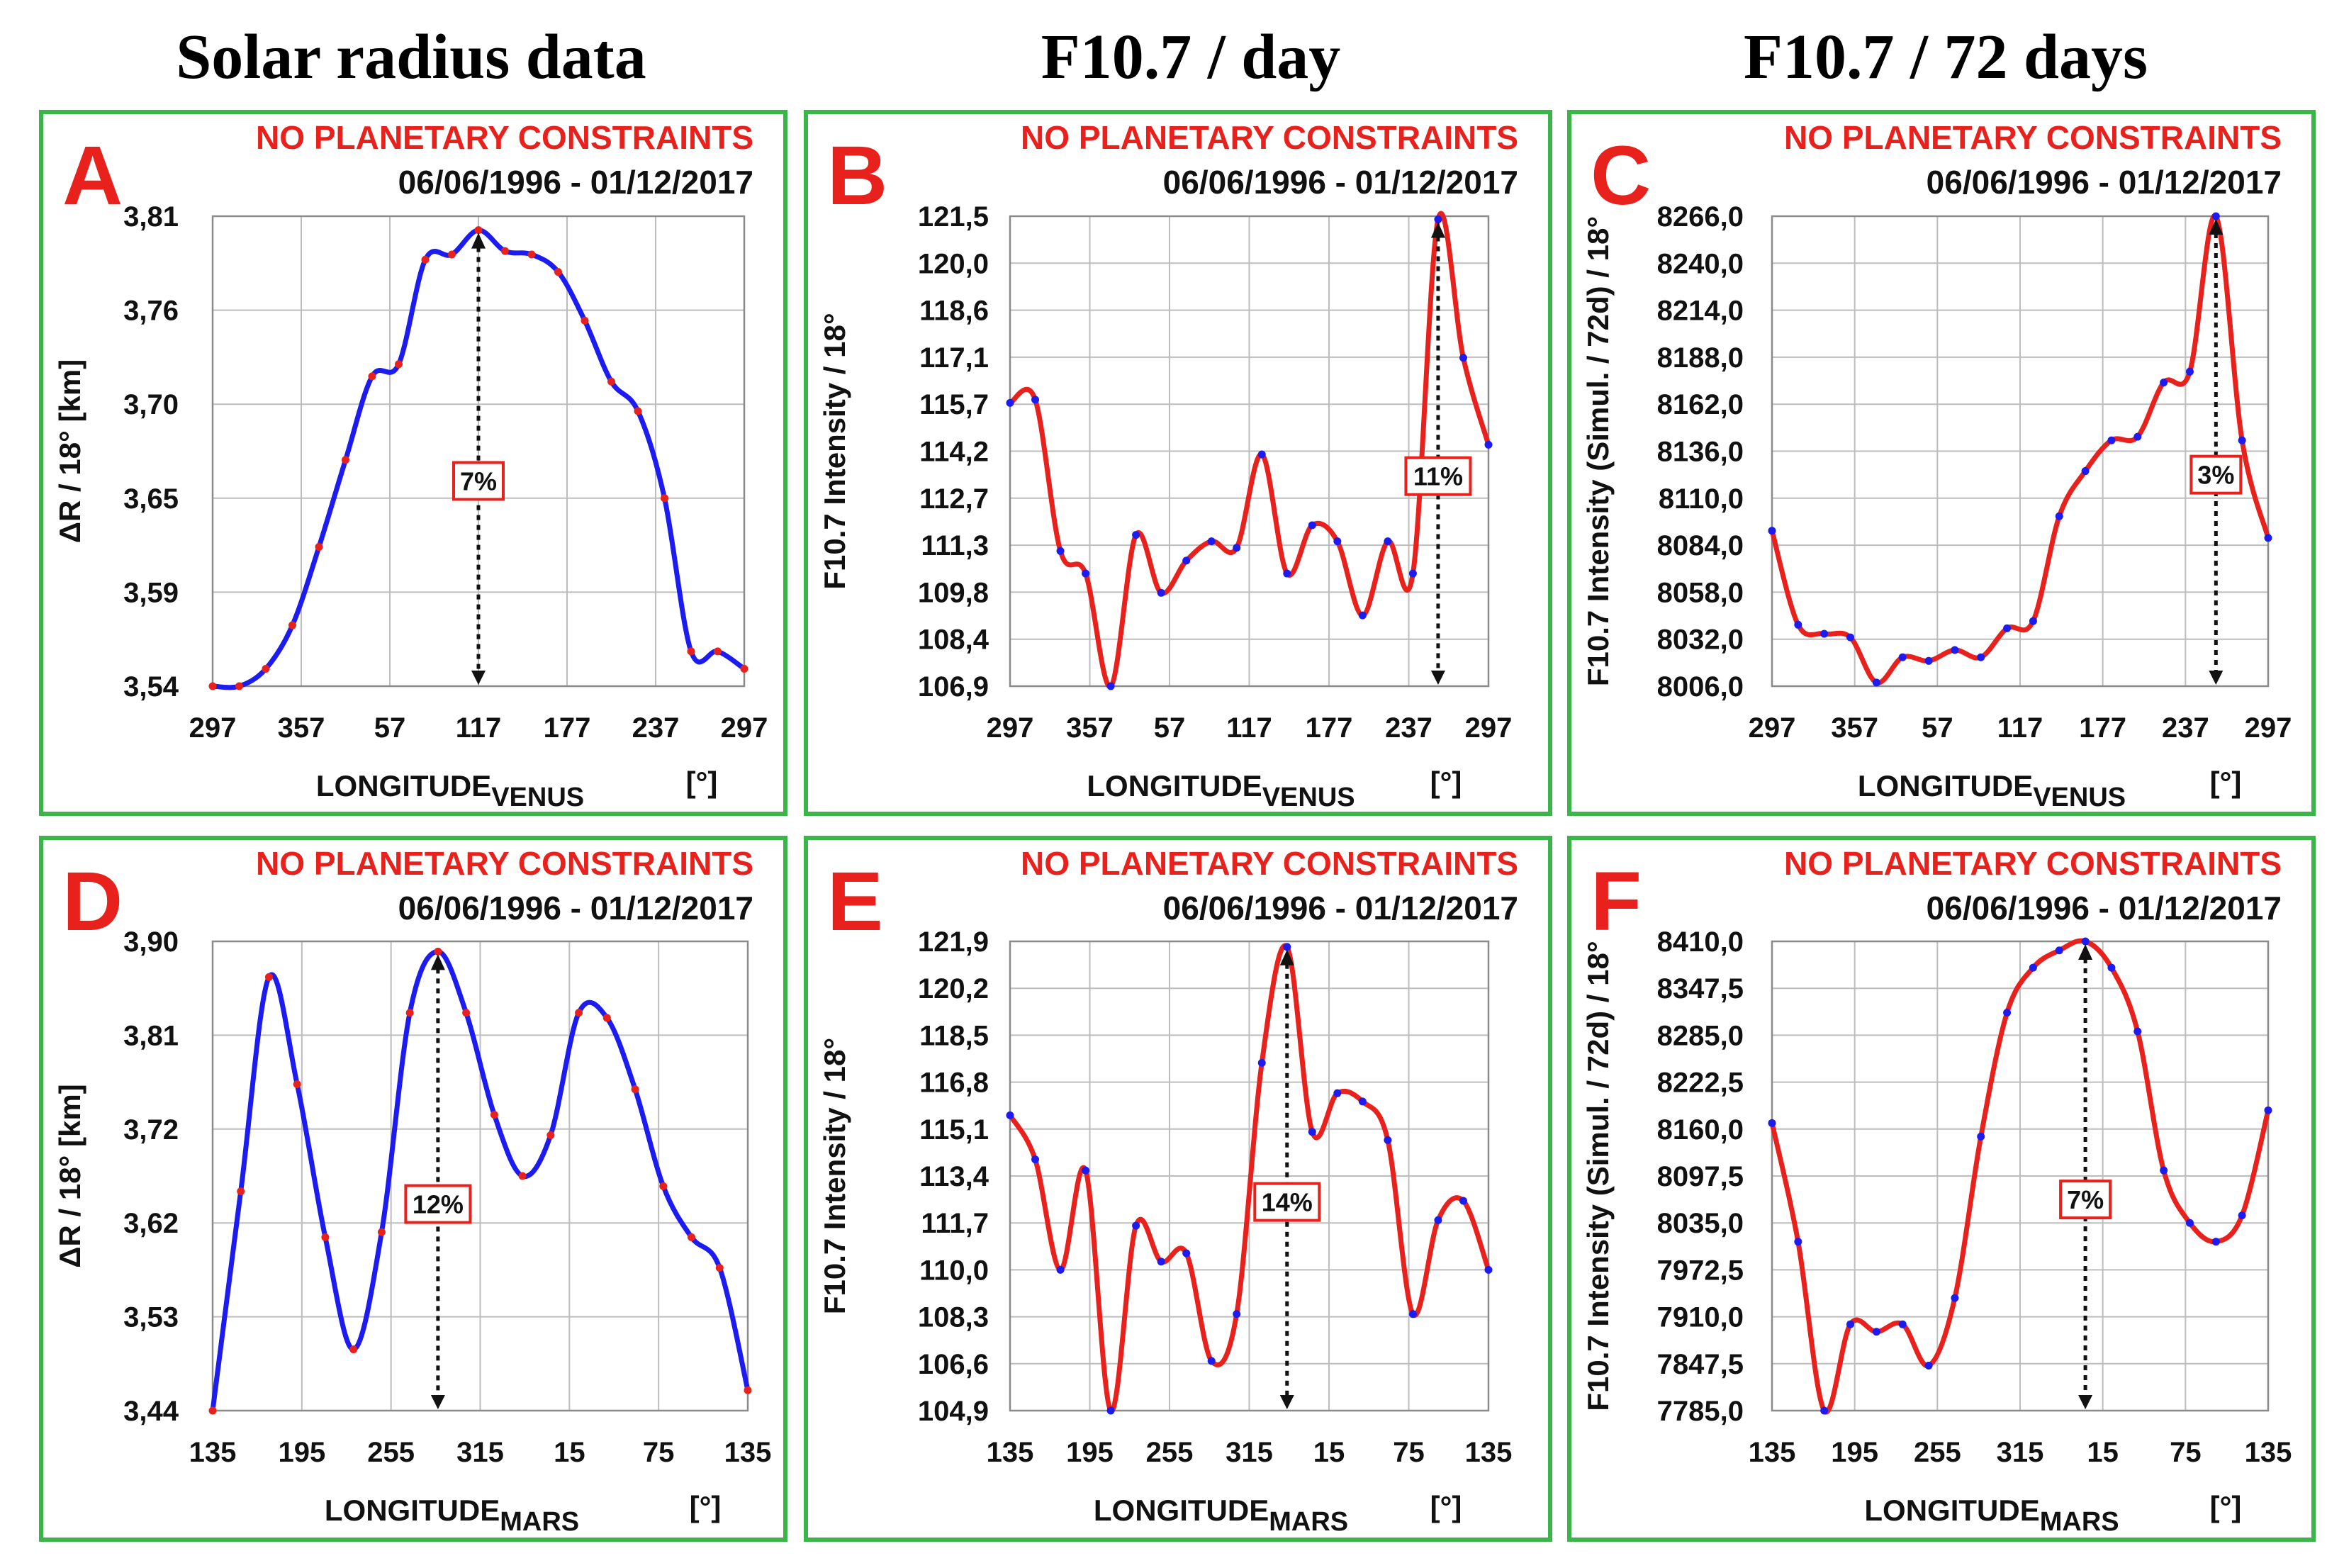 The width and height of the screenshot is (2344, 1568). Describe the element at coordinates (2103, 1452) in the screenshot. I see `x-tick-label: 15` at that location.